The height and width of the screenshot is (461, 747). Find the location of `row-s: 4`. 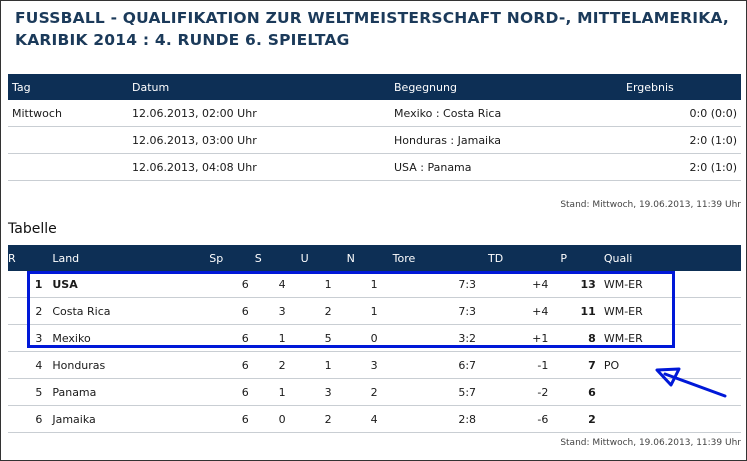

row-s: 4 is located at coordinates (277, 284).